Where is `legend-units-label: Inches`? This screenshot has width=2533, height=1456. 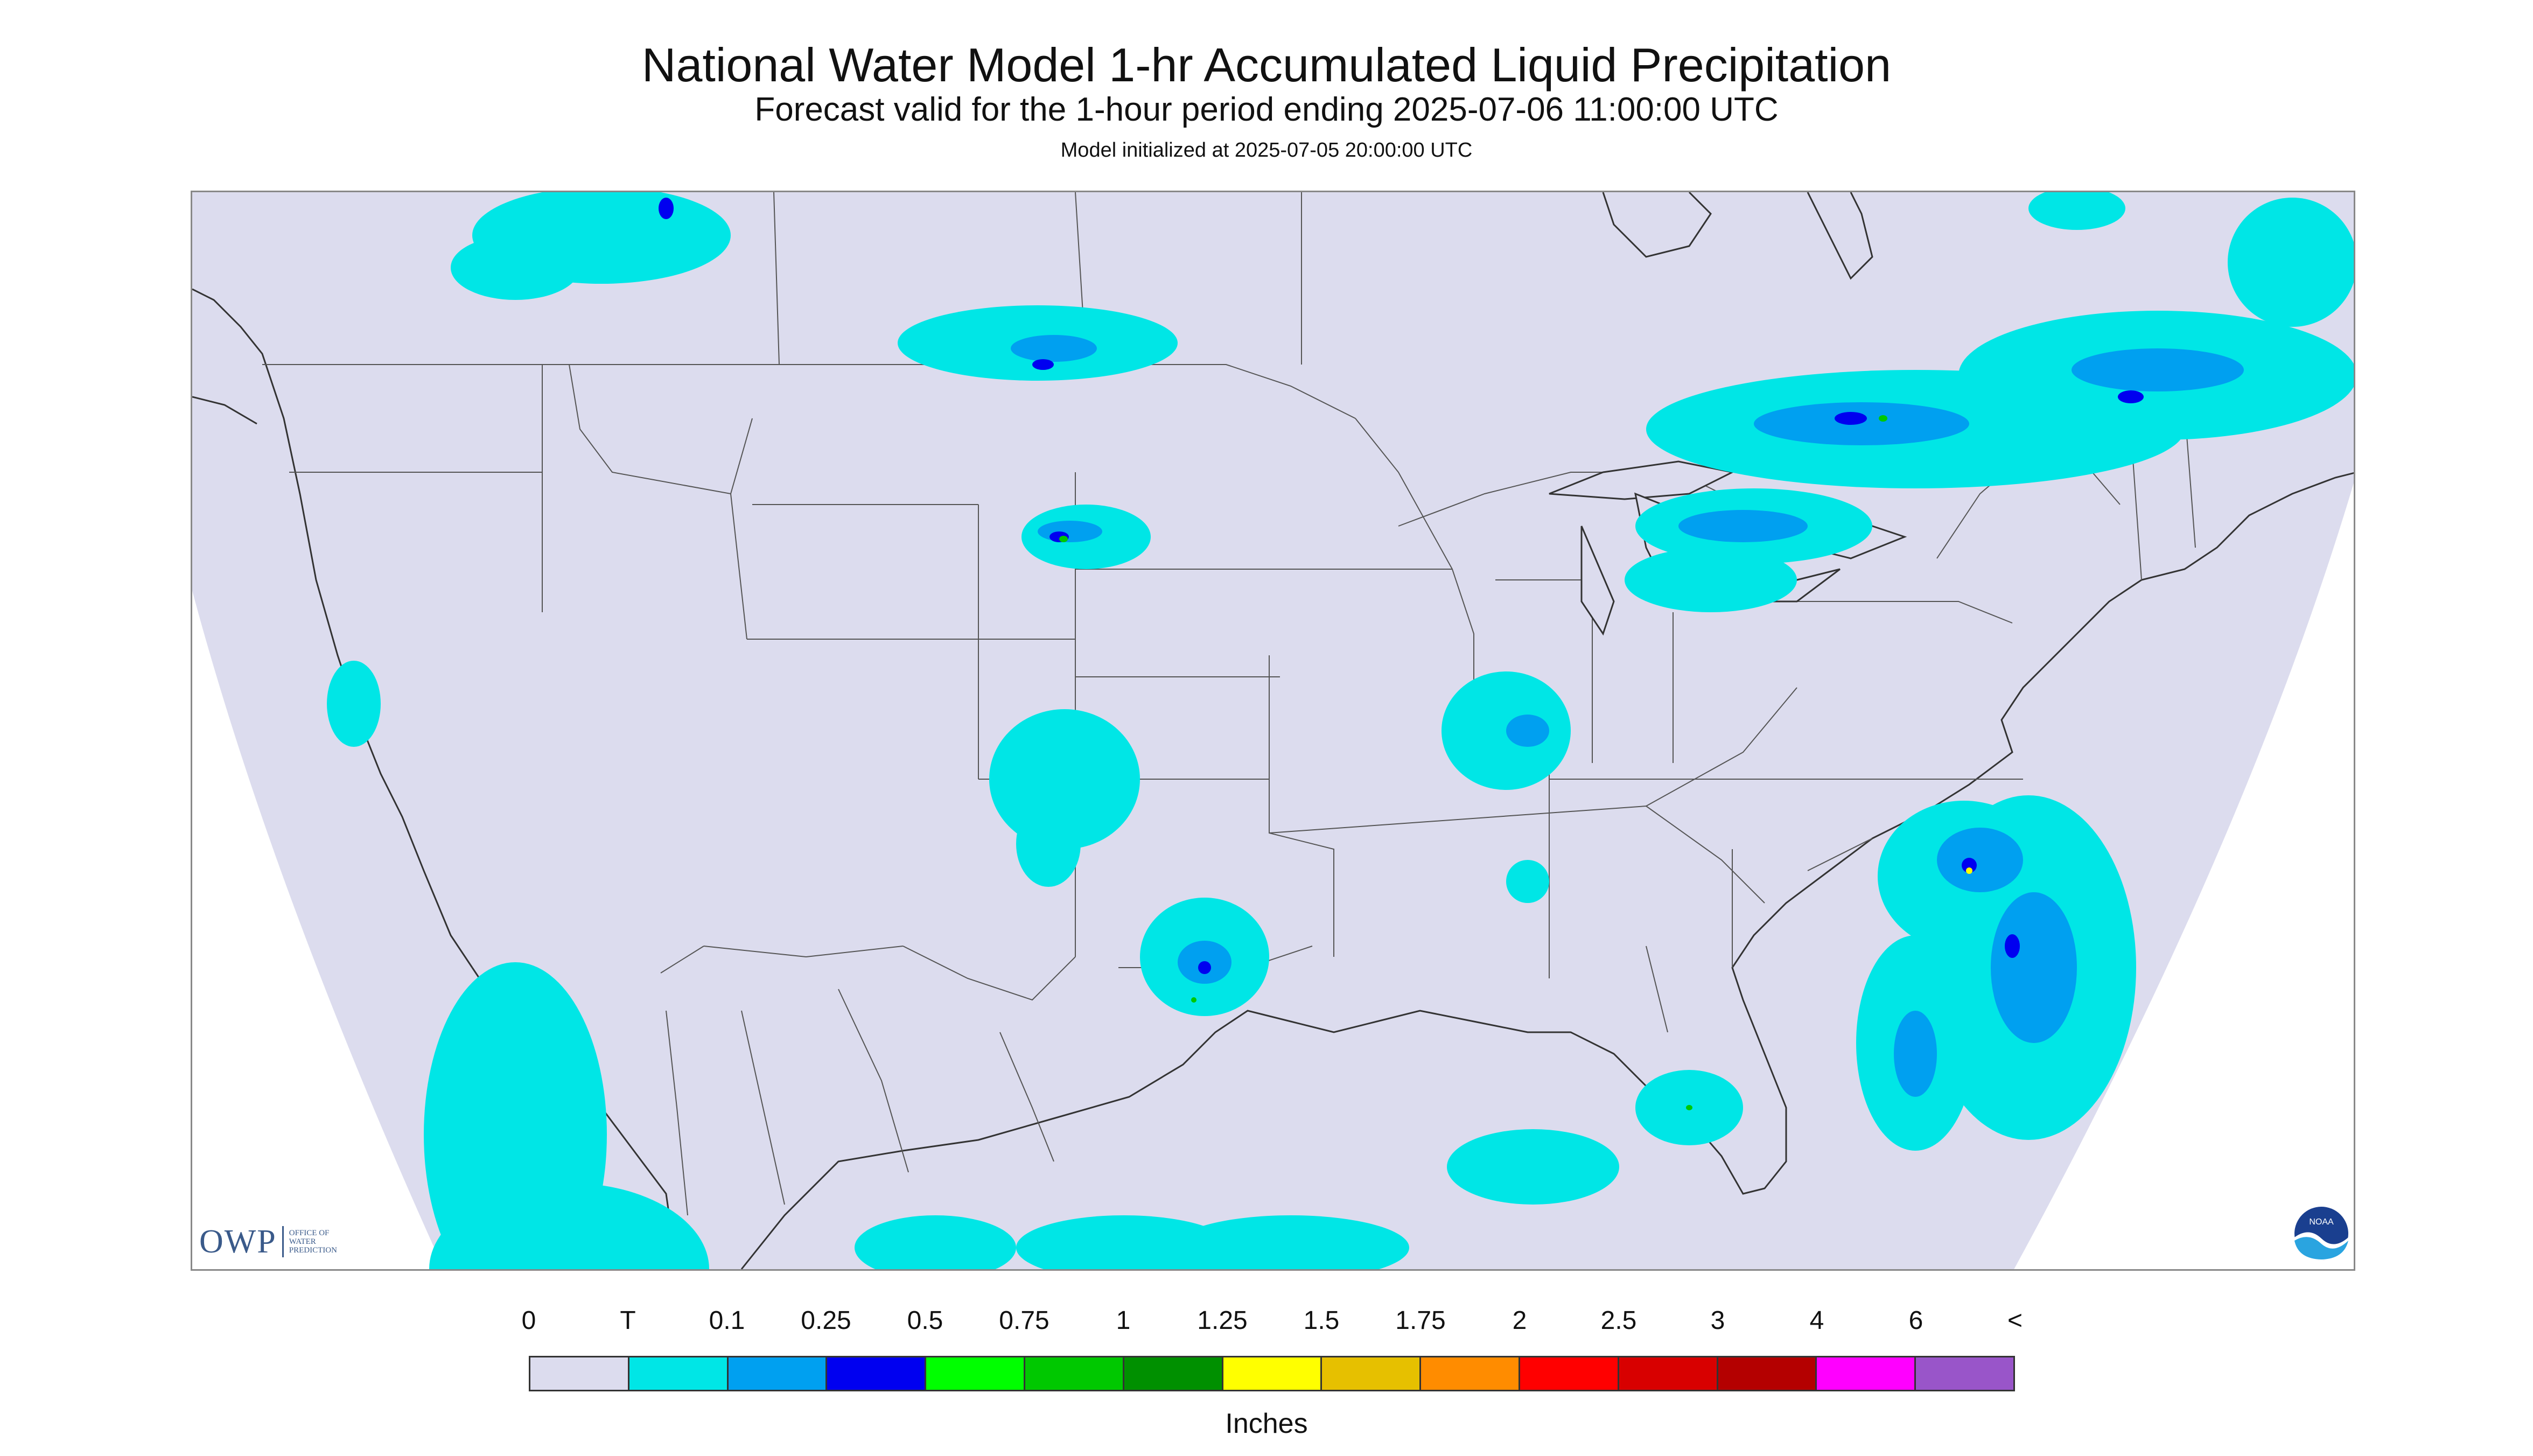 legend-units-label: Inches is located at coordinates (1266, 1423).